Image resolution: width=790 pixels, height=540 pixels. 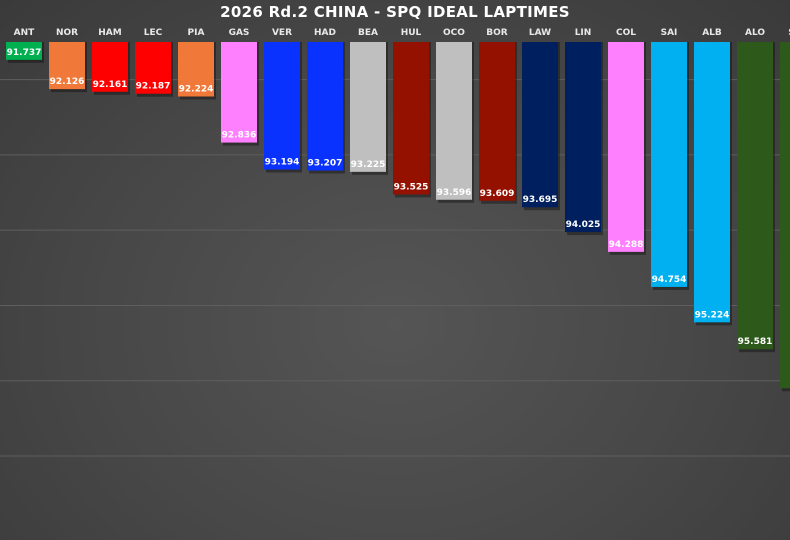 I want to click on bar-bor, so click(x=497, y=121).